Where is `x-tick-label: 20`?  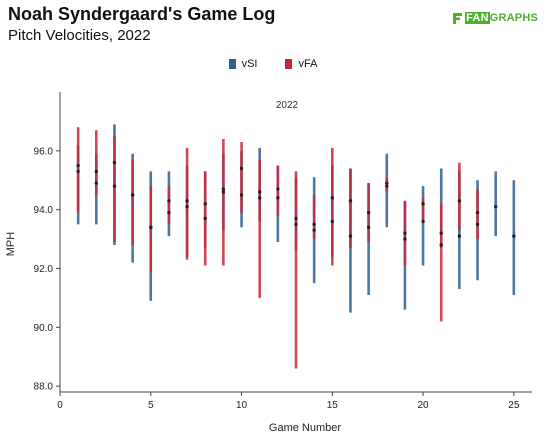
x-tick-label: 20 is located at coordinates (424, 405).